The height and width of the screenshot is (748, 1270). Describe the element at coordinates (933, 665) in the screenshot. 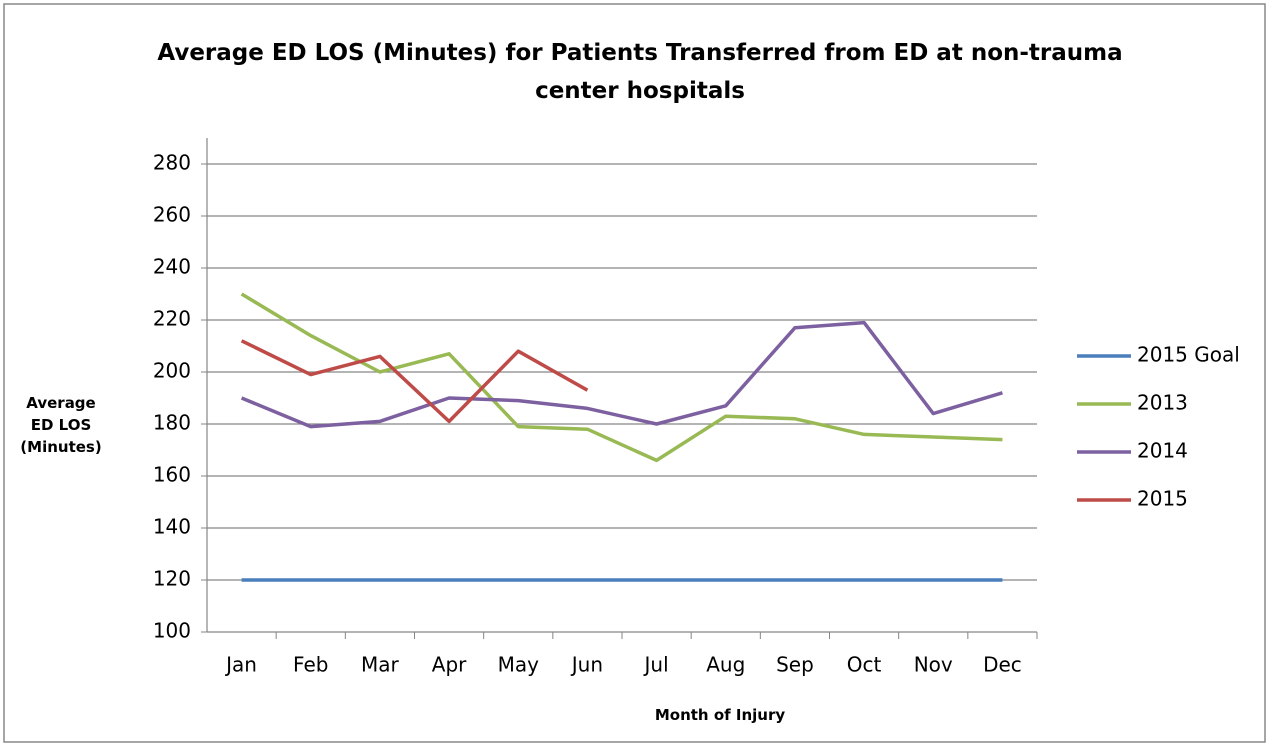

I see `x-tick-label: Nov` at that location.